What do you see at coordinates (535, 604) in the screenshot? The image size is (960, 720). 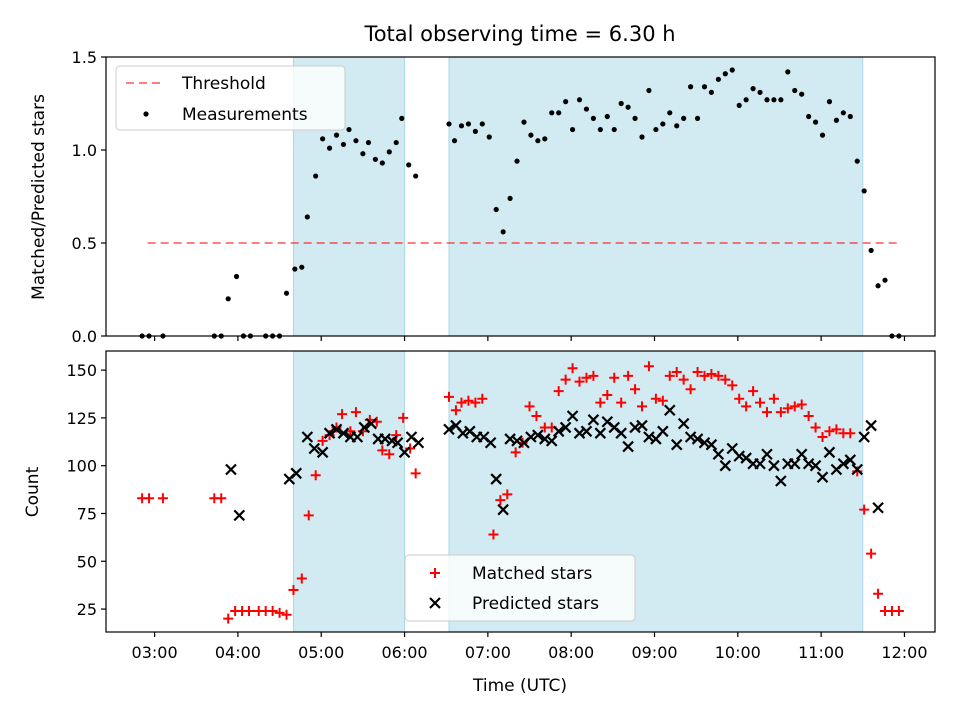 I see `legend-predicted-label: Predicted stars` at bounding box center [535, 604].